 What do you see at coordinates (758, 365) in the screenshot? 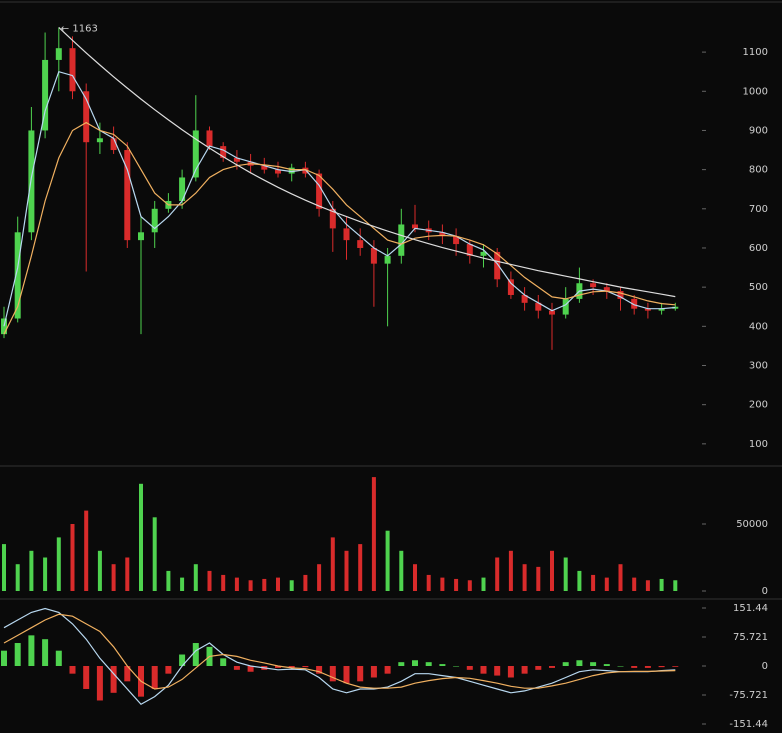
I see `y-tick-label: 300` at bounding box center [758, 365].